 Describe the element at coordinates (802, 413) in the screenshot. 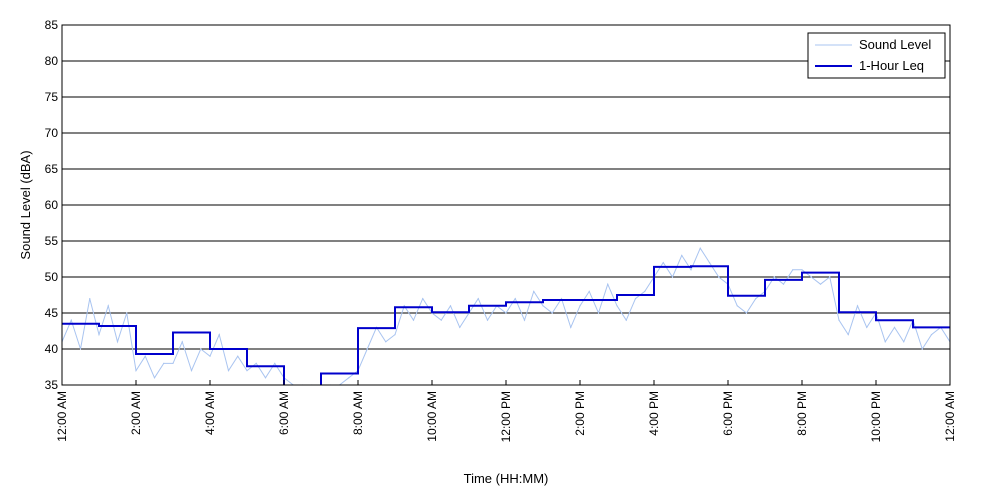

I see `x-tick-label: 8:00 PM` at that location.